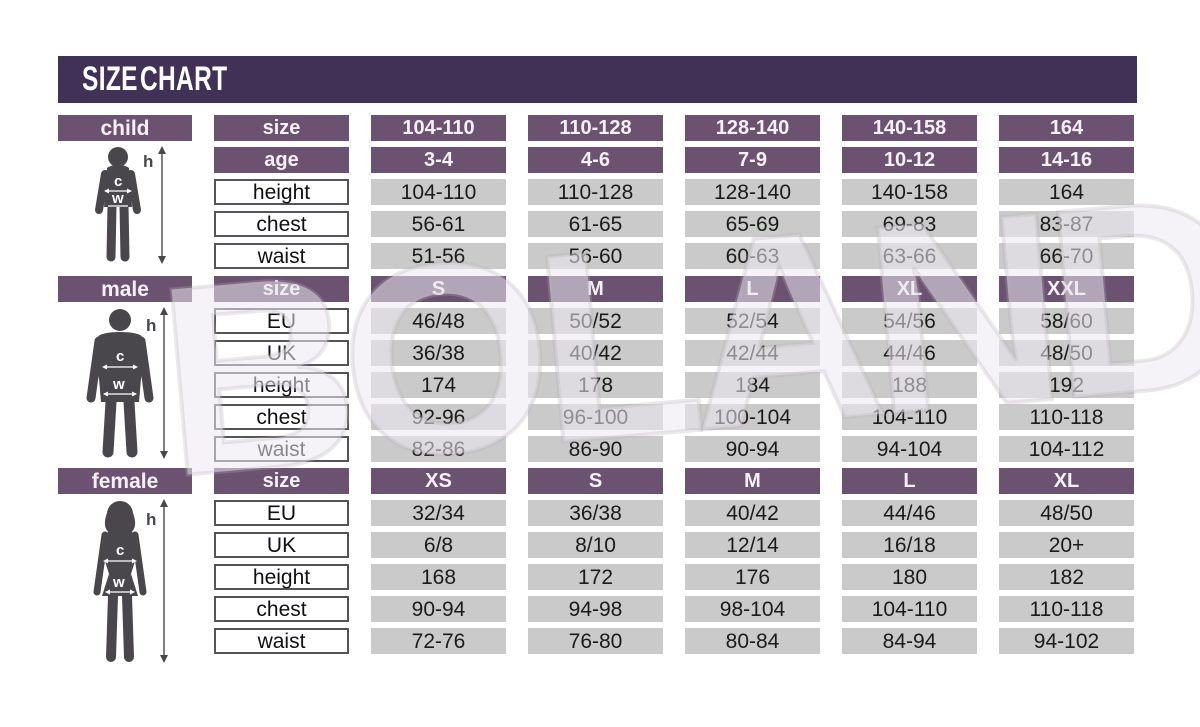  What do you see at coordinates (1066, 449) in the screenshot?
I see `size-value-cell: 104-112` at bounding box center [1066, 449].